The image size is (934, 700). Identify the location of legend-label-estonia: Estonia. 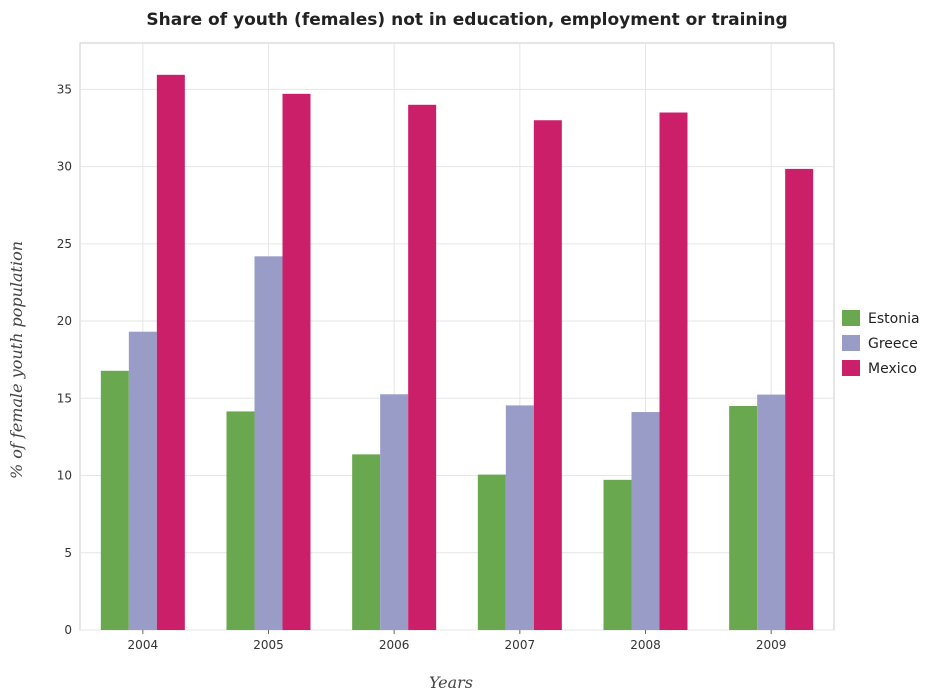
(894, 319).